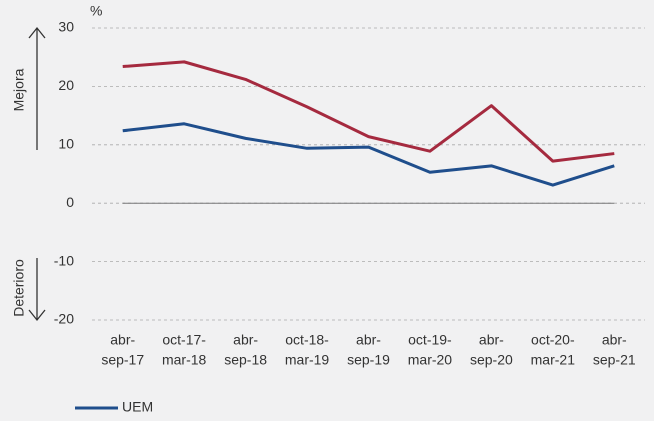 Image resolution: width=654 pixels, height=421 pixels. What do you see at coordinates (96, 11) in the screenshot?
I see `y-unit: %` at bounding box center [96, 11].